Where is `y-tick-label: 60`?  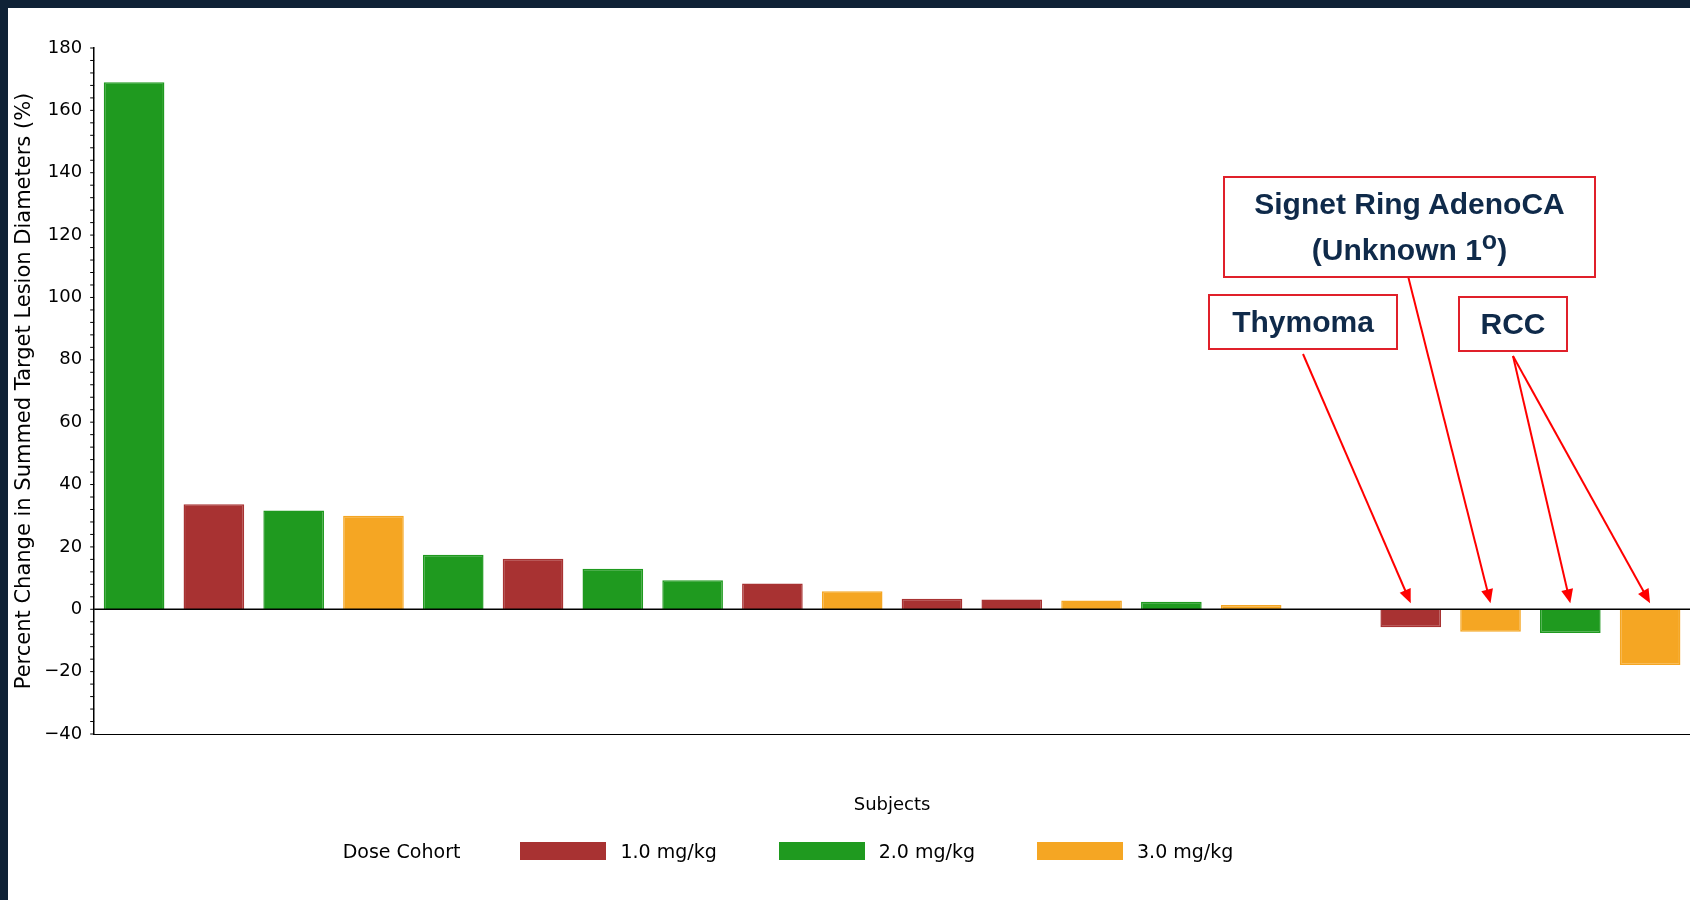
y-tick-label: 60 is located at coordinates (71, 420).